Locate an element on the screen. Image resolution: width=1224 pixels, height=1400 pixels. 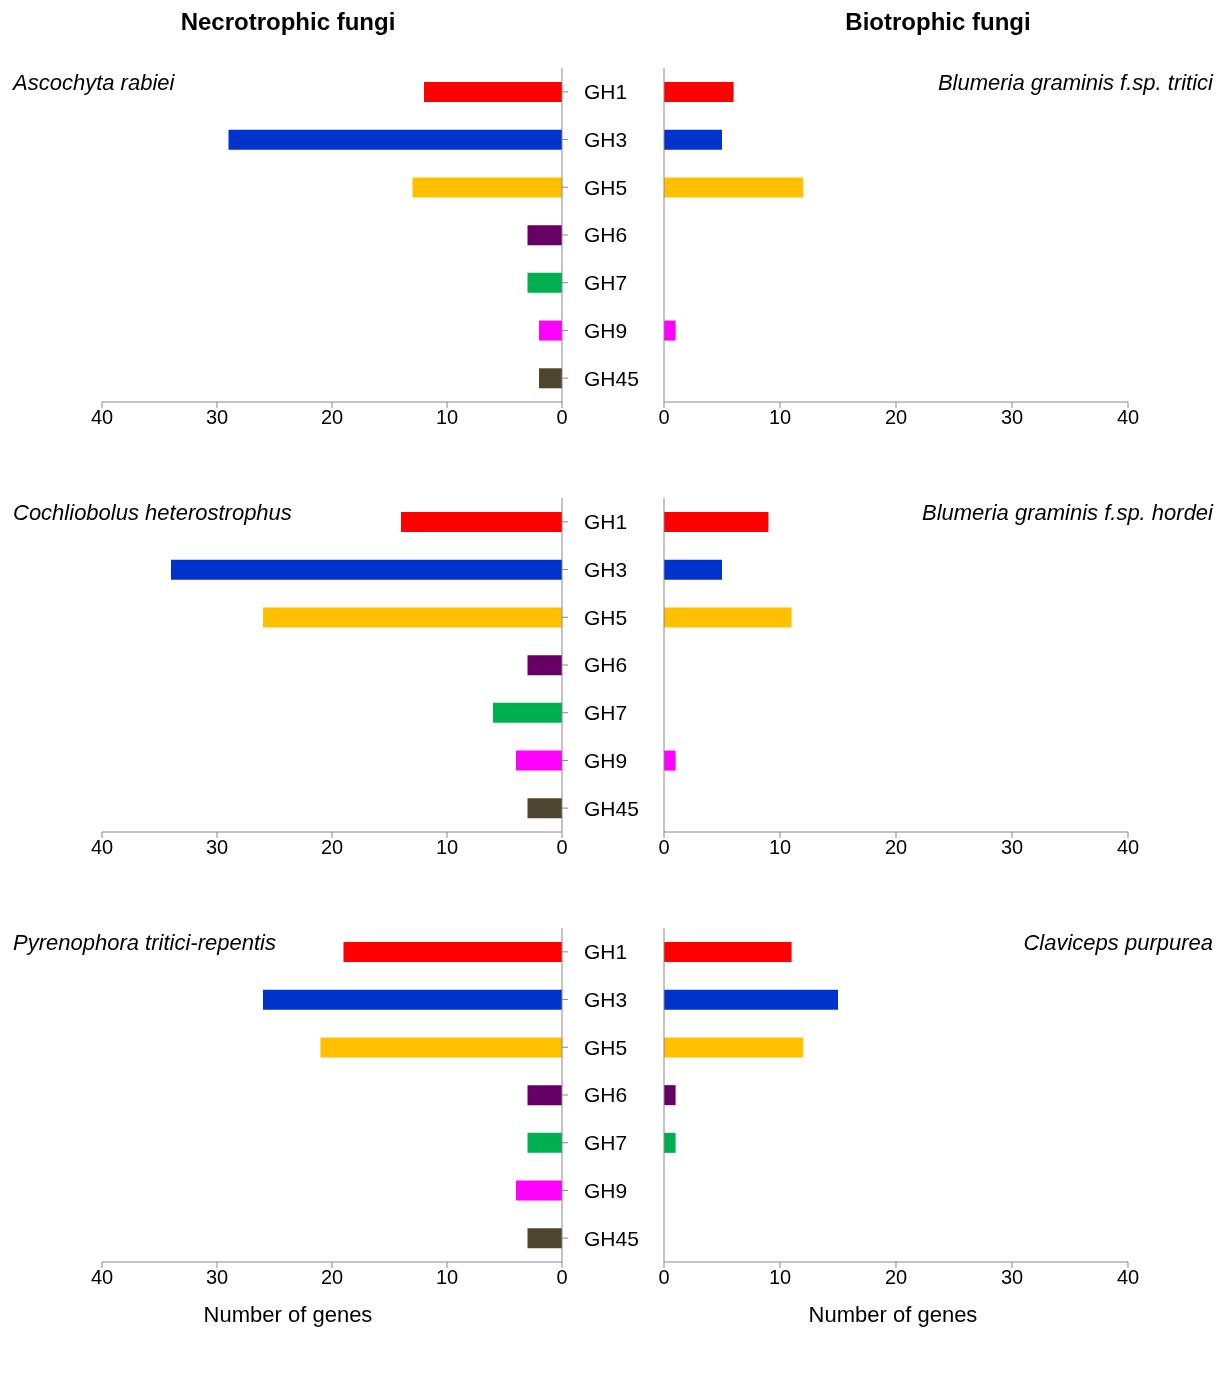
chart-subtitle: Ascochyta rabiei is located at coordinates (94, 83).